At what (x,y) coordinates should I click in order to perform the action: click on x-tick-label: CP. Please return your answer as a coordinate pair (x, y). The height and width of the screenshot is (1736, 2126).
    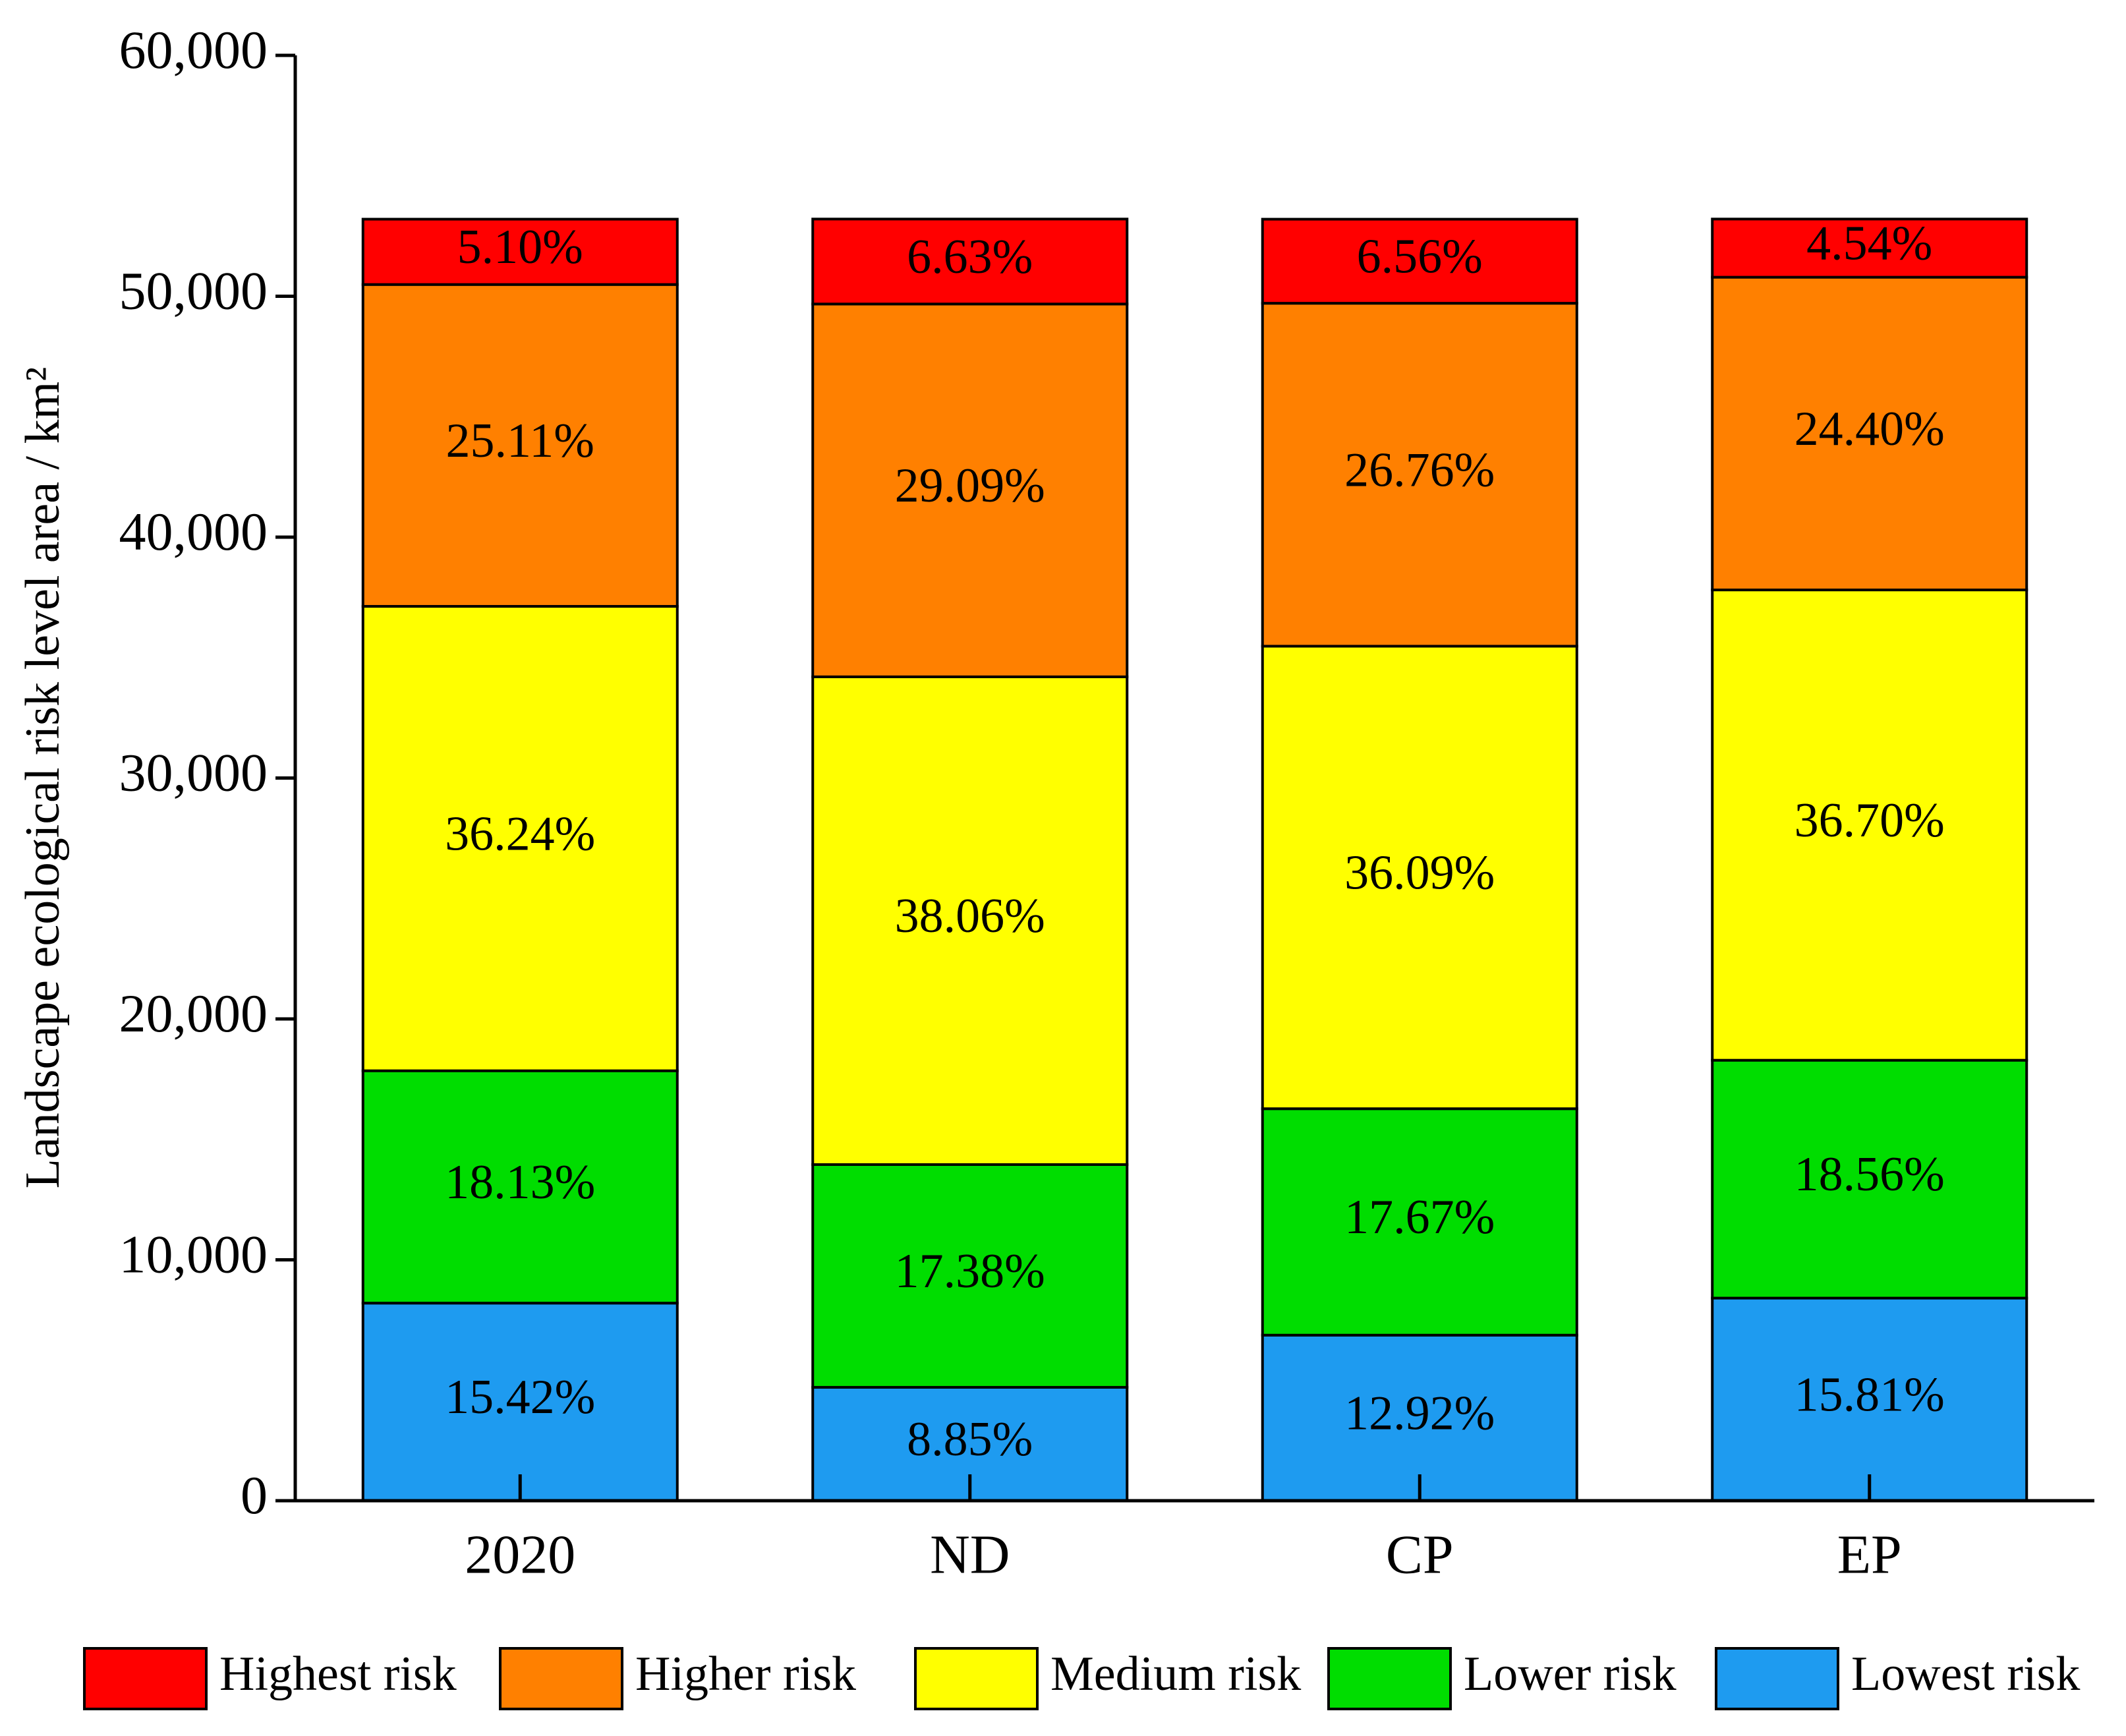
    Looking at the image, I should click on (1420, 1554).